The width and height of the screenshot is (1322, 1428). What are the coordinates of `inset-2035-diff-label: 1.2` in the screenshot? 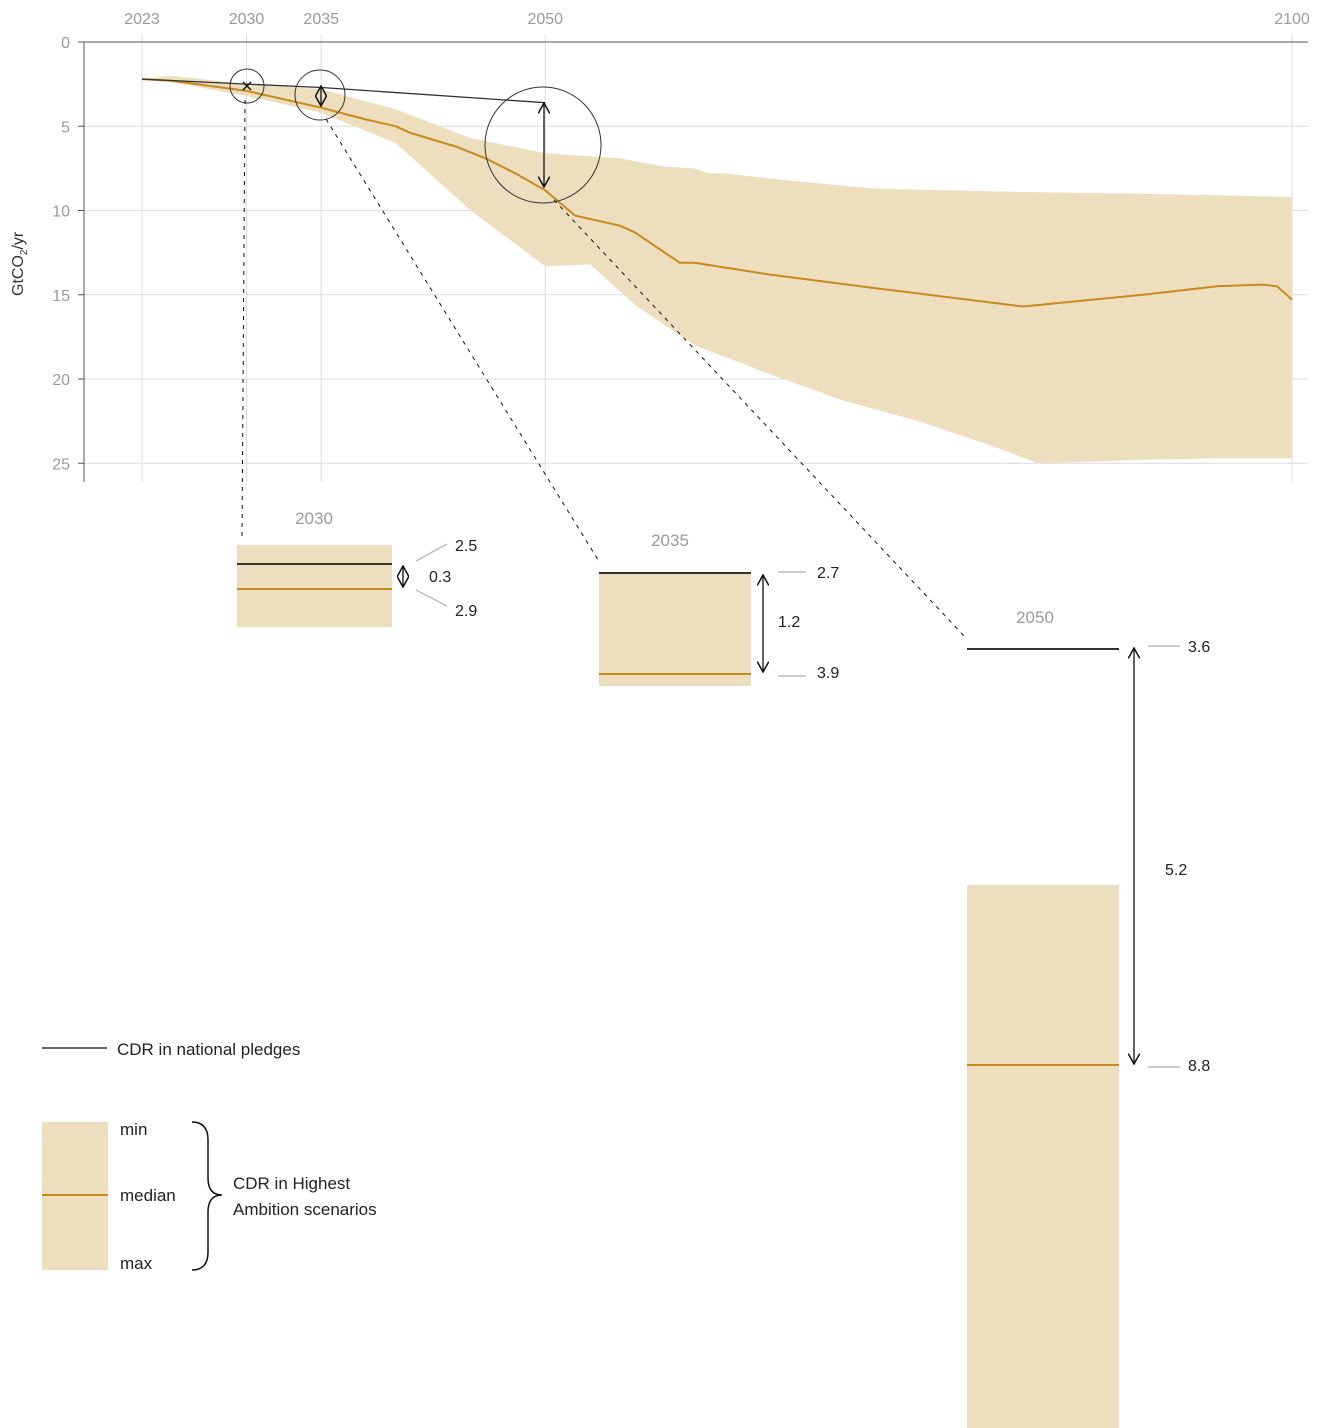 It's located at (789, 622).